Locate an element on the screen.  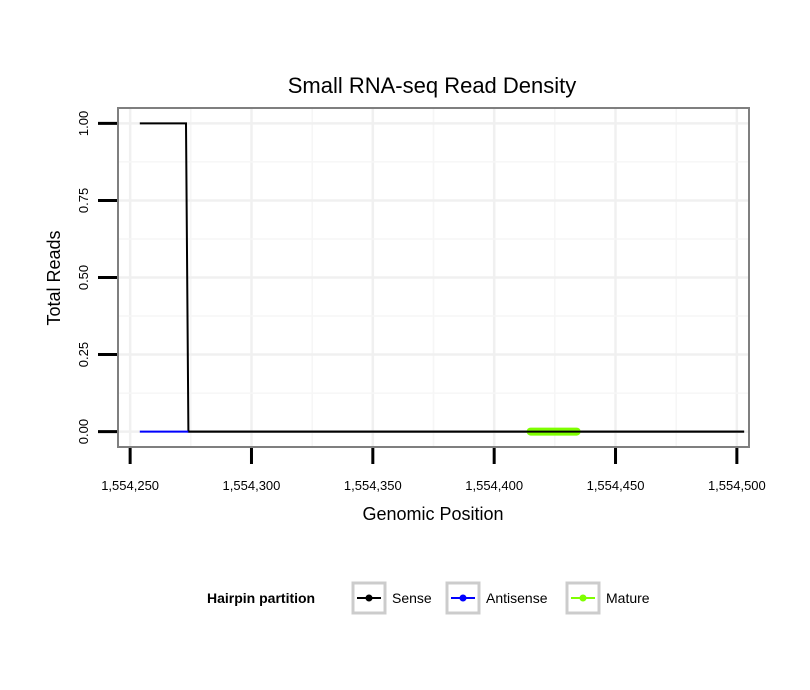
y-tick-label: 0.50 is located at coordinates (83, 277).